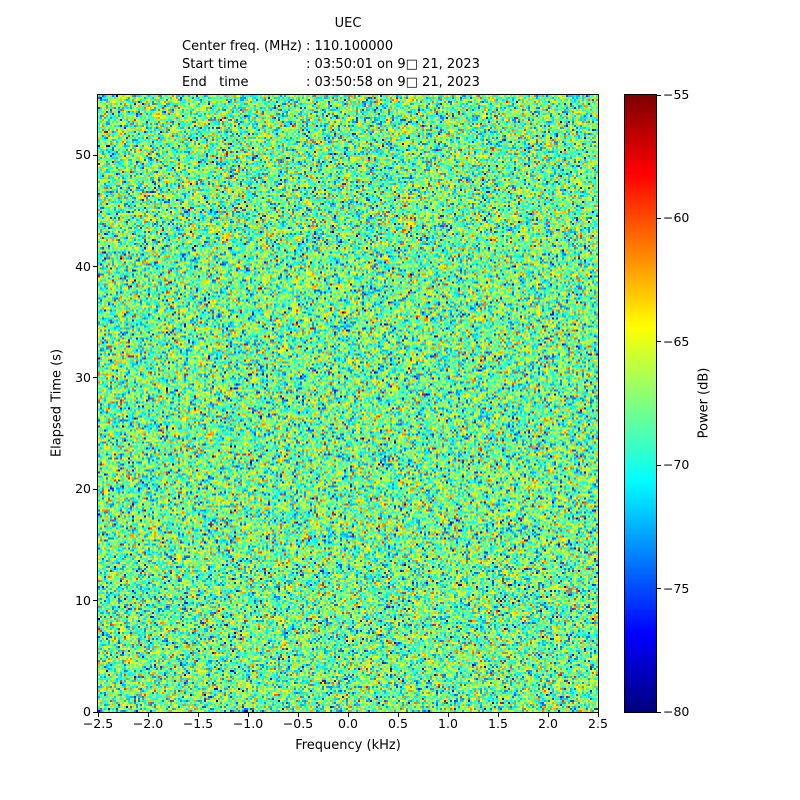 The image size is (800, 800). Describe the element at coordinates (704, 403) in the screenshot. I see `colorbar-label: Power (dB)` at that location.